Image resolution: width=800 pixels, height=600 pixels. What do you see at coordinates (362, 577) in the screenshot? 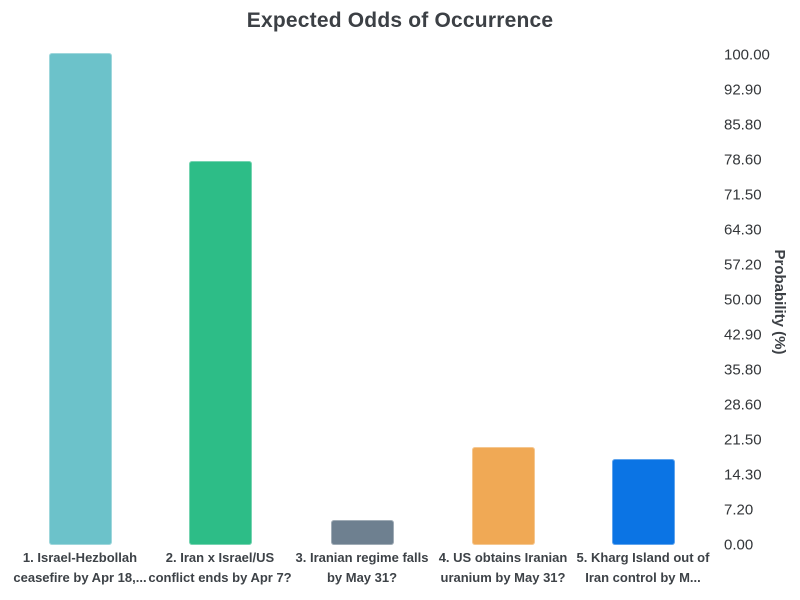
I see `x-label-line: by May 31?` at bounding box center [362, 577].